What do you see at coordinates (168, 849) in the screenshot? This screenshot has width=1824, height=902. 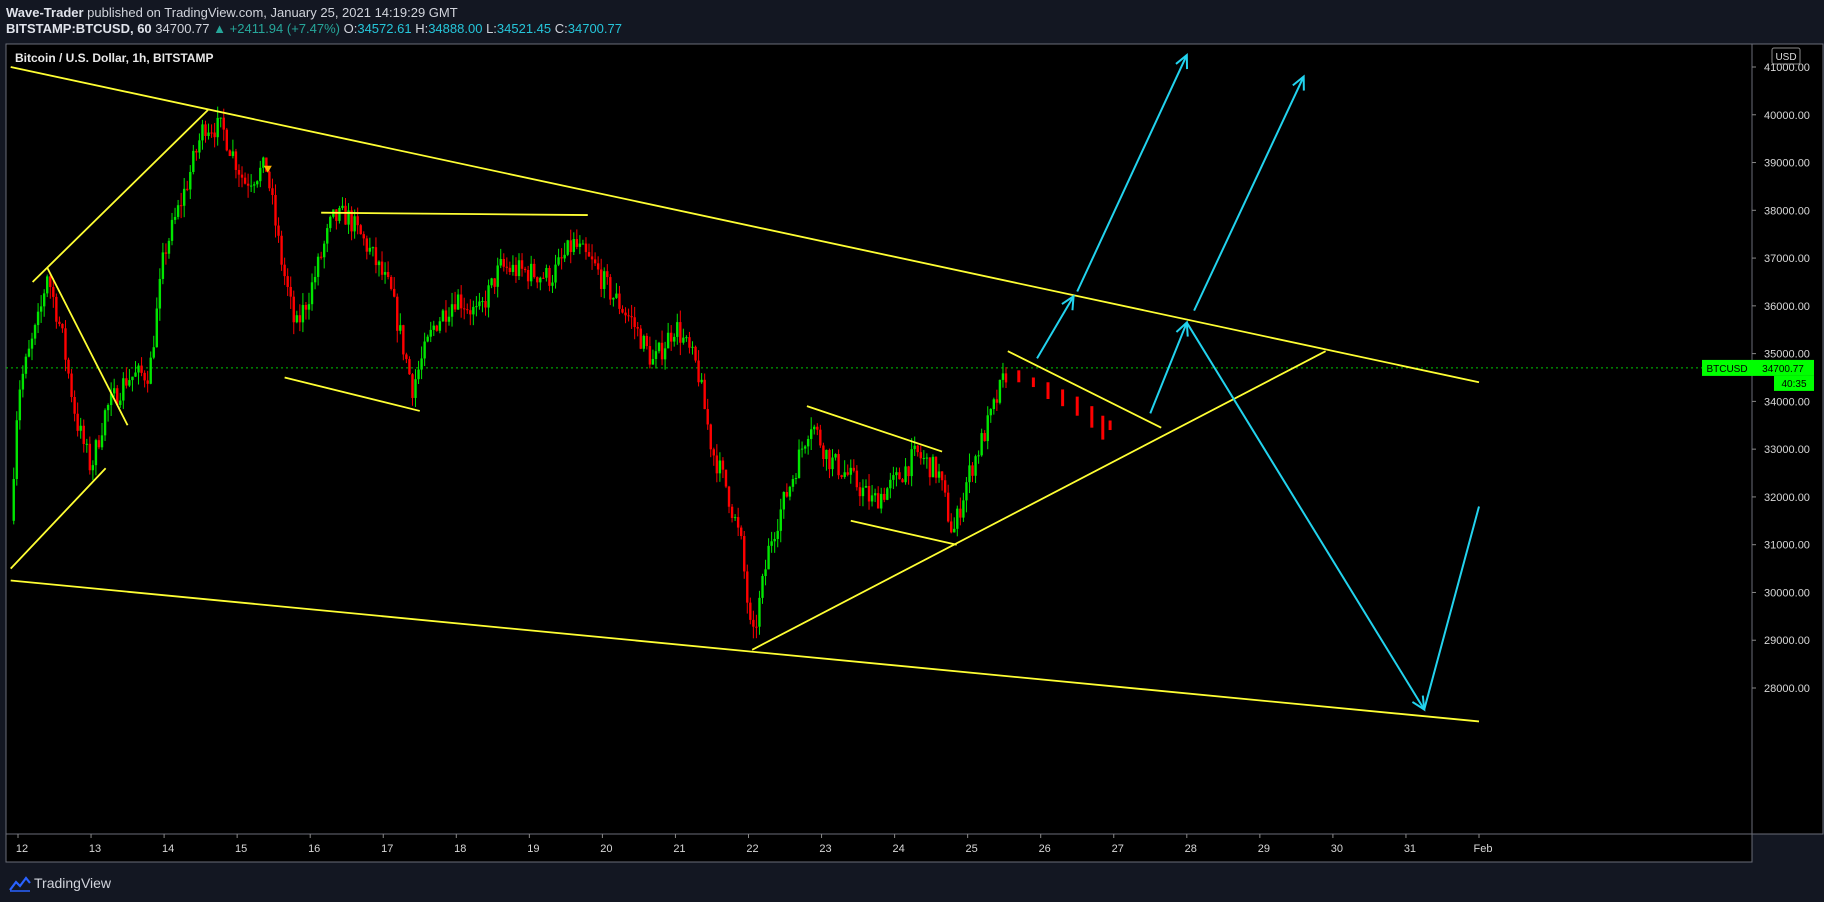 I see `x-tick-label: 14` at bounding box center [168, 849].